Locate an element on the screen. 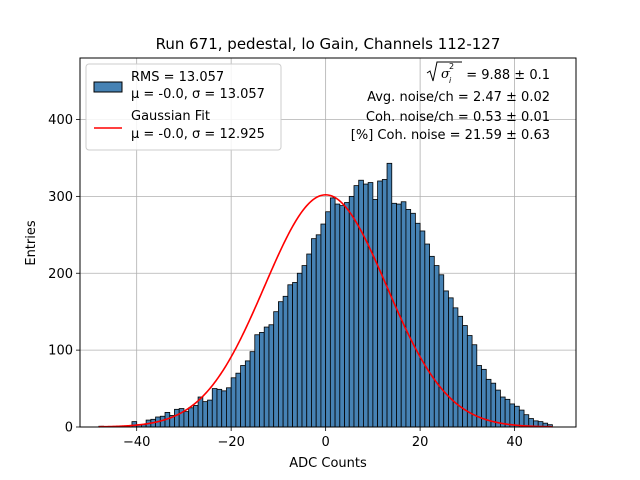 This screenshot has width=640, height=480. avg-noise: Avg. noise/ch = 2.47 ± 0.02 is located at coordinates (458, 97).